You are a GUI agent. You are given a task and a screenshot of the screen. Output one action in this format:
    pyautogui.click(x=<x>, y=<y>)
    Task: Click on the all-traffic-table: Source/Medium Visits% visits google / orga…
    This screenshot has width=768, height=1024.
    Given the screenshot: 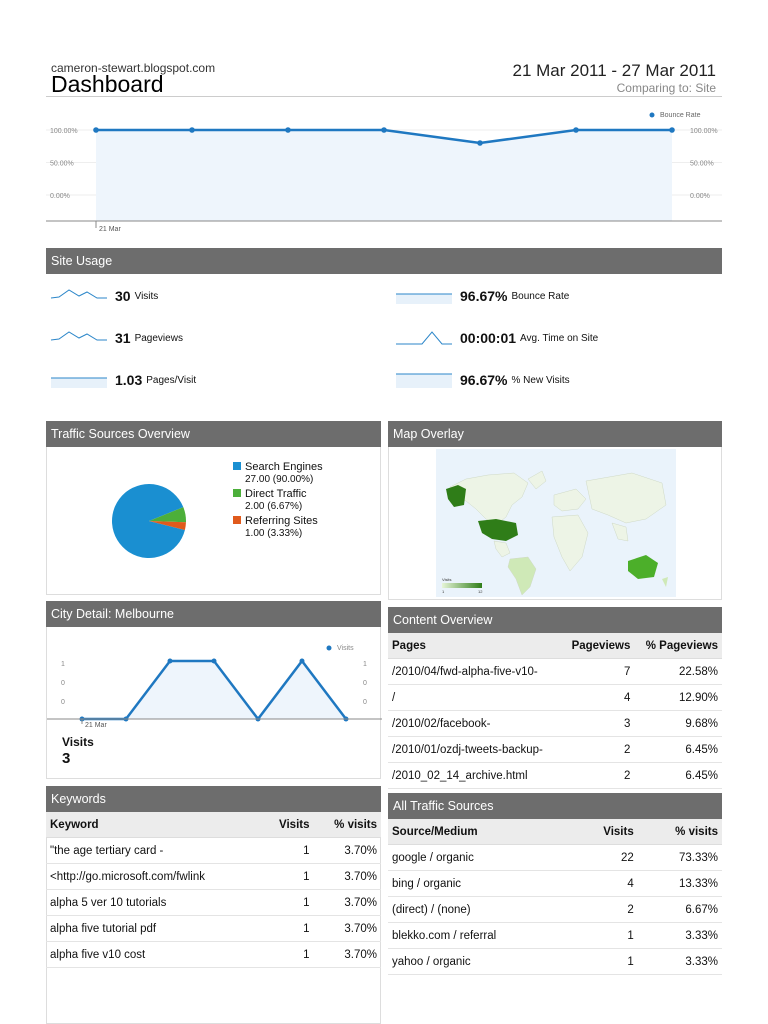 What is the action you would take?
    pyautogui.click(x=555, y=897)
    